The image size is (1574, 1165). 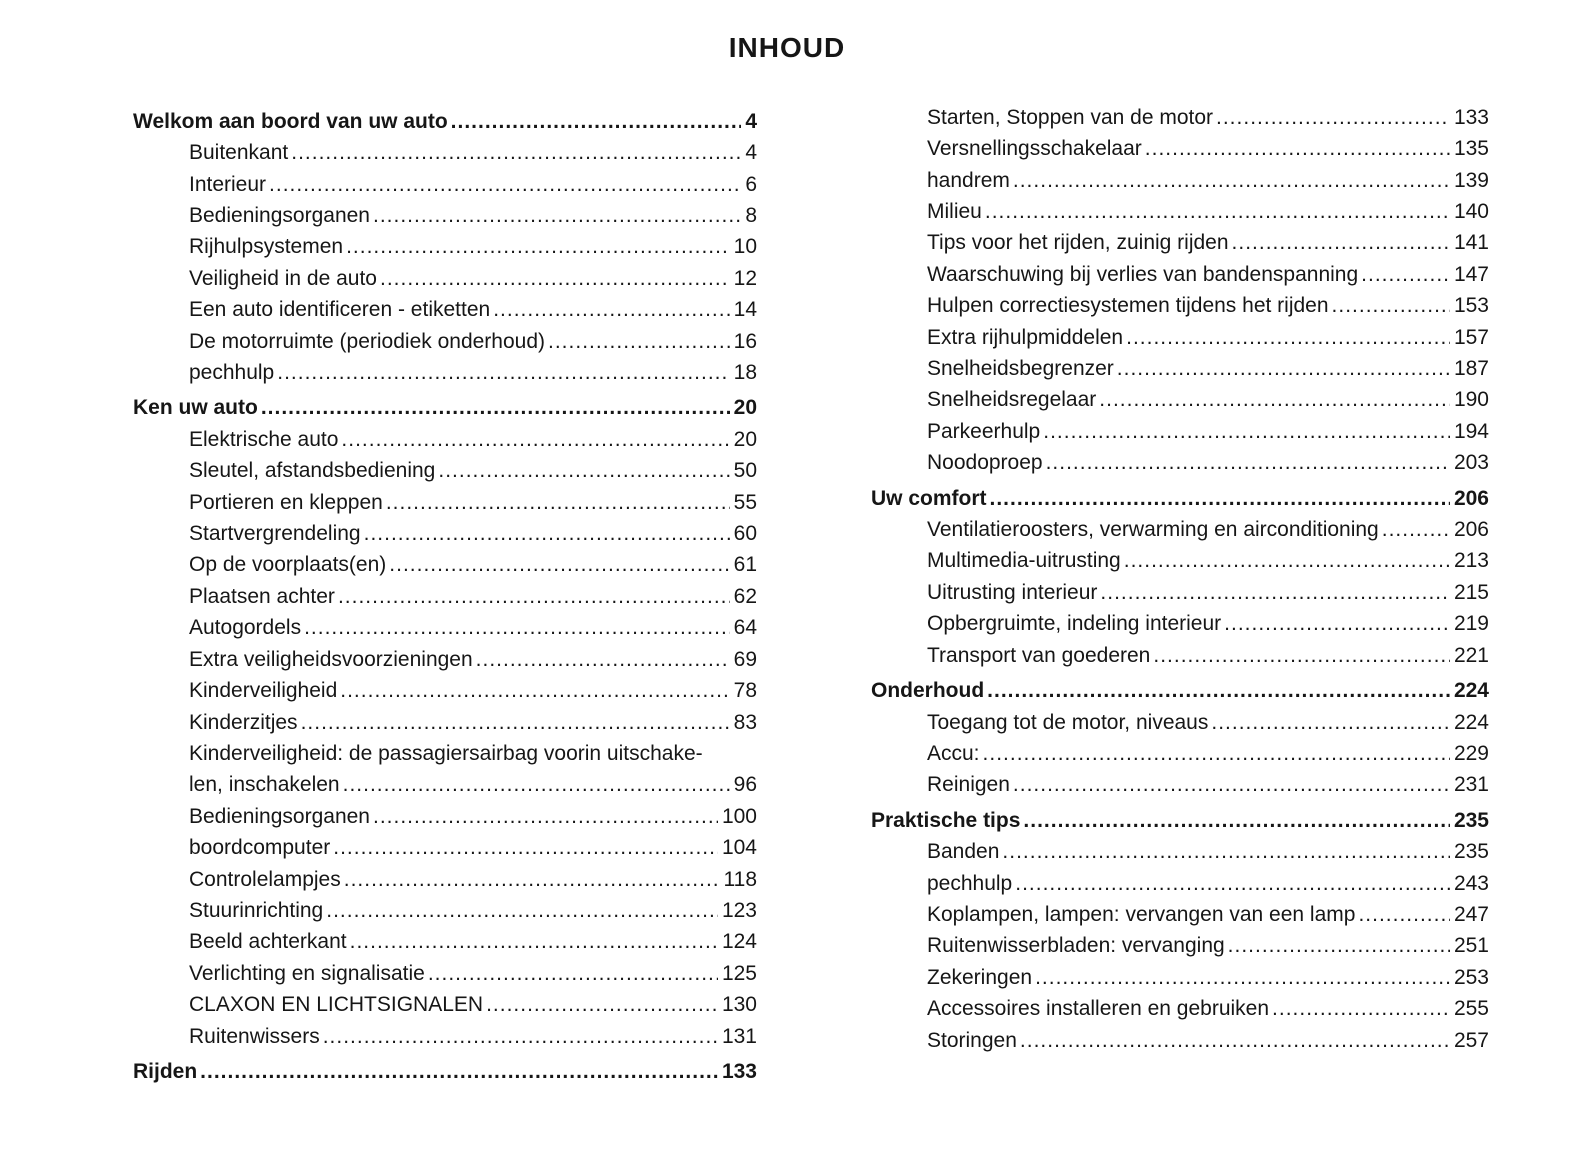 What do you see at coordinates (1180, 560) in the screenshot?
I see `toc-entry: Multimedia-uitrusting 213` at bounding box center [1180, 560].